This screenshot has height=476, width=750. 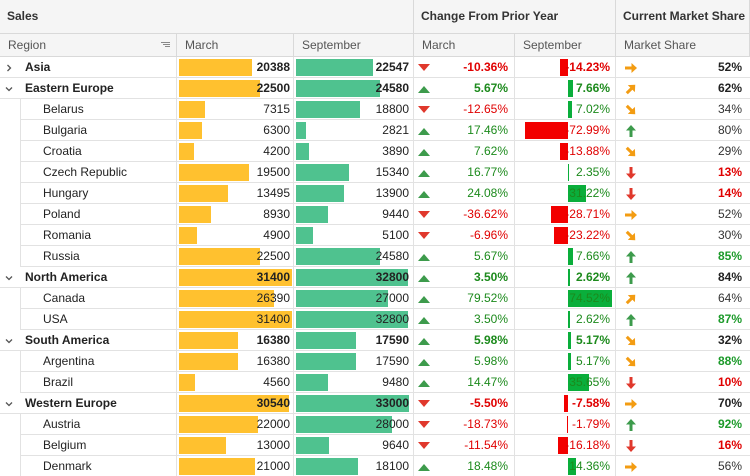 What do you see at coordinates (485, 67) in the screenshot?
I see `change-march-value: -10.36%` at bounding box center [485, 67].